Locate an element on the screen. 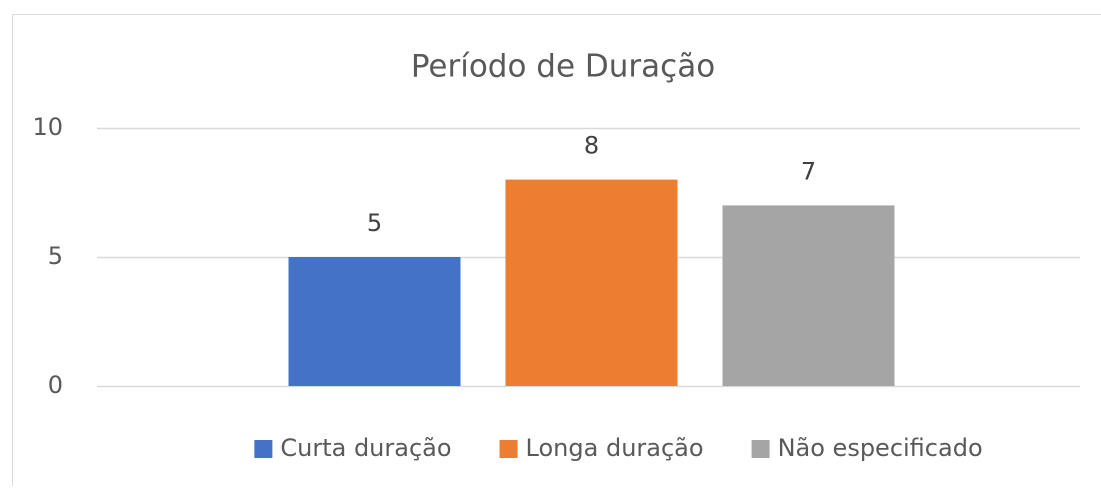 The image size is (1101, 490). value-label: 5 is located at coordinates (374, 223).